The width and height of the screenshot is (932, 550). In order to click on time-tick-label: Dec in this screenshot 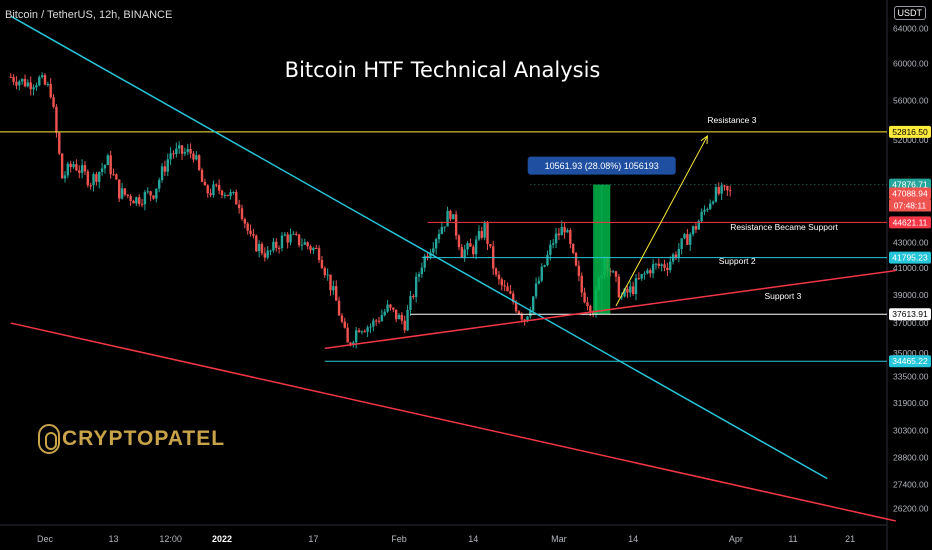, I will do `click(45, 539)`.